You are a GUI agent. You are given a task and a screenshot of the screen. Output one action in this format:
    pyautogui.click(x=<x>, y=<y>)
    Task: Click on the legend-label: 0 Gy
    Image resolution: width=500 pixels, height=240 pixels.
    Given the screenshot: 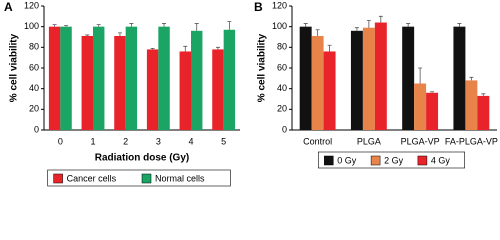 What is the action you would take?
    pyautogui.click(x=347, y=160)
    